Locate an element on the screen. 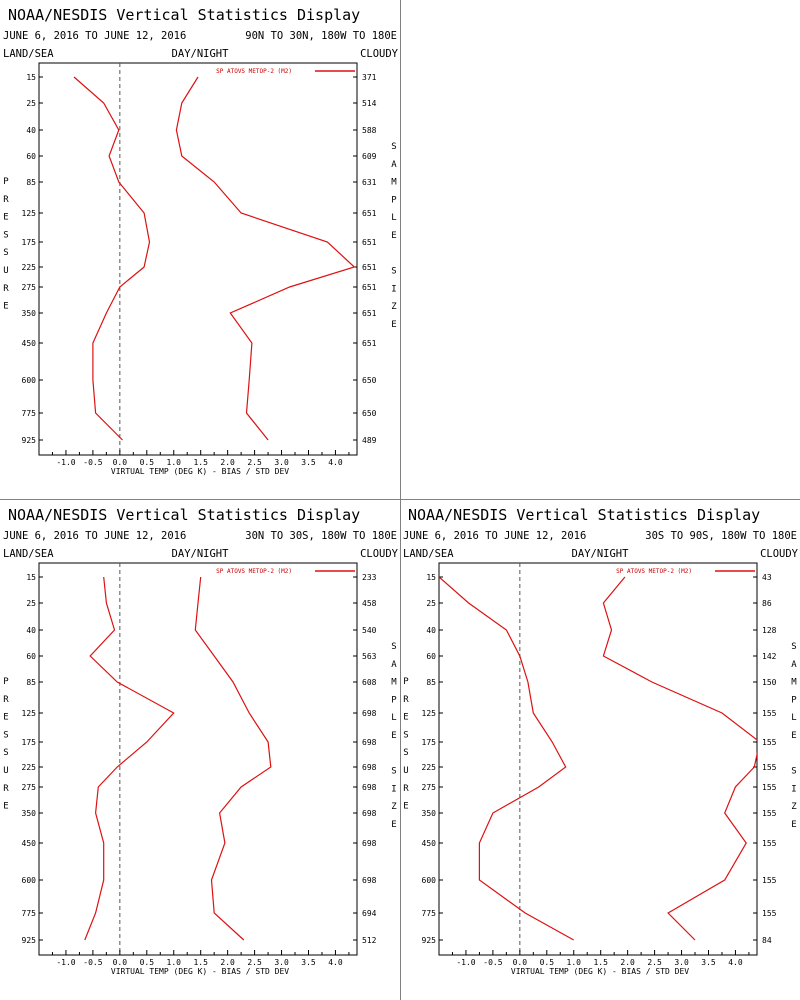 The height and width of the screenshot is (1000, 800). sample-size-label: 563 is located at coordinates (369, 656).